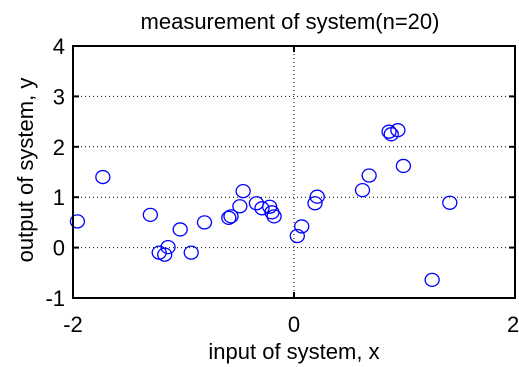 The height and width of the screenshot is (367, 519). What do you see at coordinates (59, 197) in the screenshot?
I see `y-tick-label: 1` at bounding box center [59, 197].